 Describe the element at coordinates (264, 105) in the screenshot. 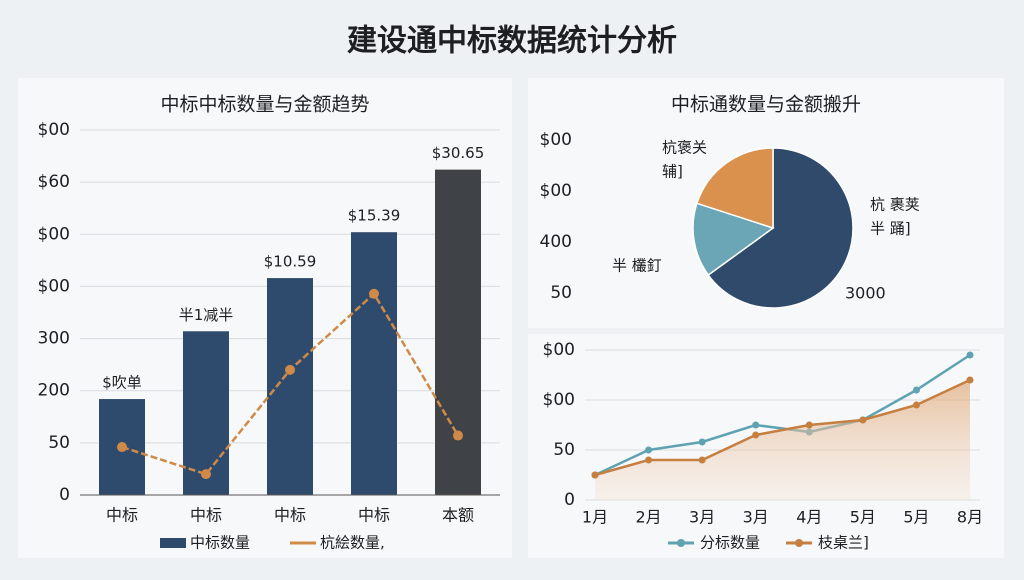

I see `chart-title: 中标中标数量与金额趋势` at that location.